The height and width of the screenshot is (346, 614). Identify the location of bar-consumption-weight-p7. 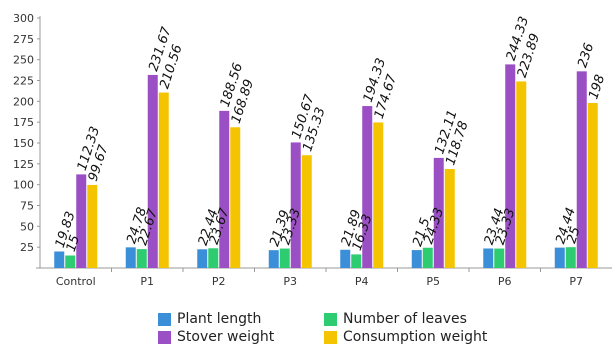
(592, 185).